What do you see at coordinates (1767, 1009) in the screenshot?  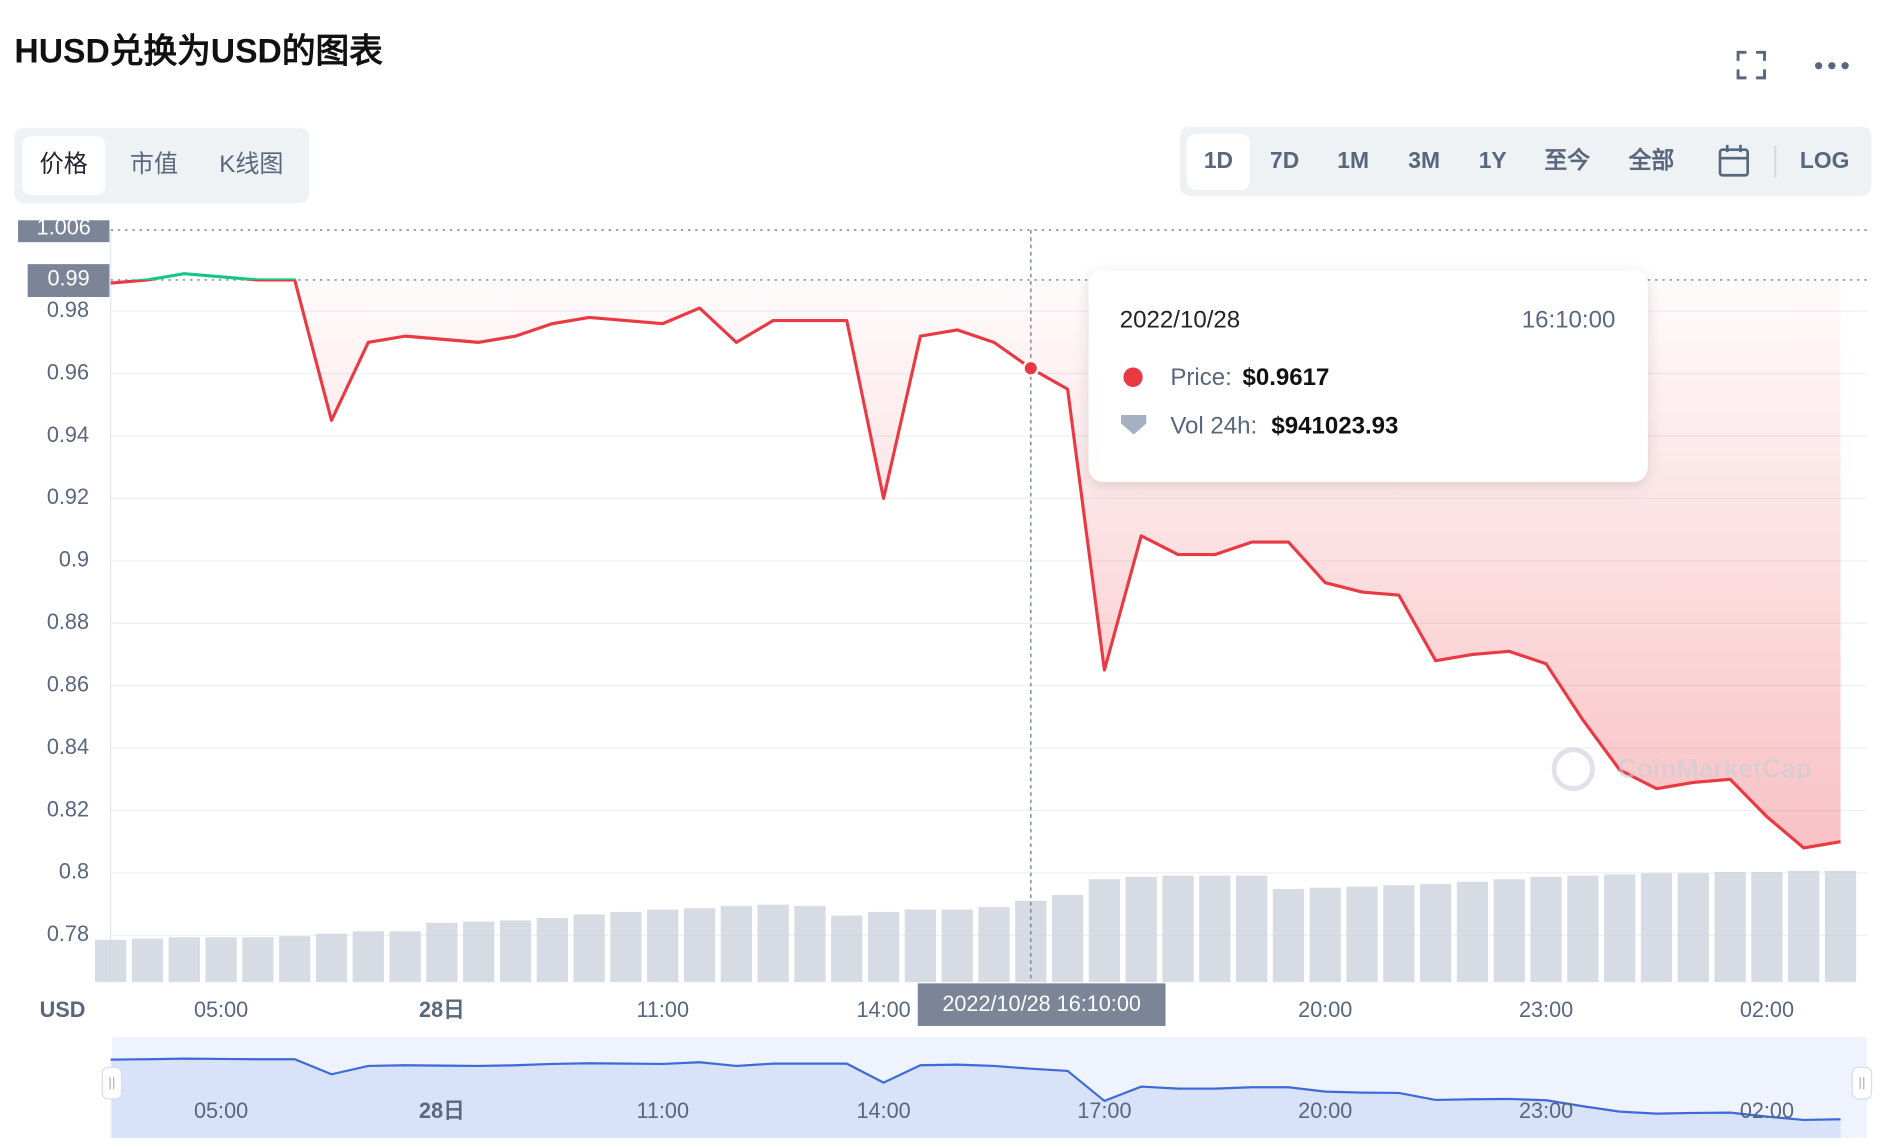 I see `x-tick-label: 02:00` at bounding box center [1767, 1009].